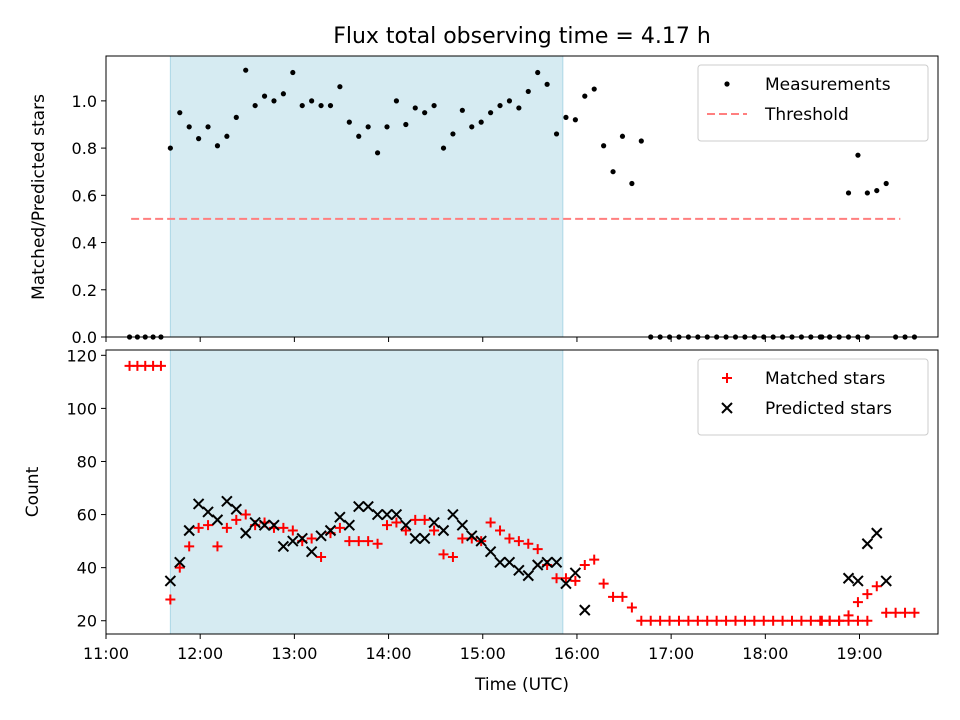 This screenshot has width=960, height=720. What do you see at coordinates (483, 653) in the screenshot?
I see `x-tick-label: 15:00` at bounding box center [483, 653].